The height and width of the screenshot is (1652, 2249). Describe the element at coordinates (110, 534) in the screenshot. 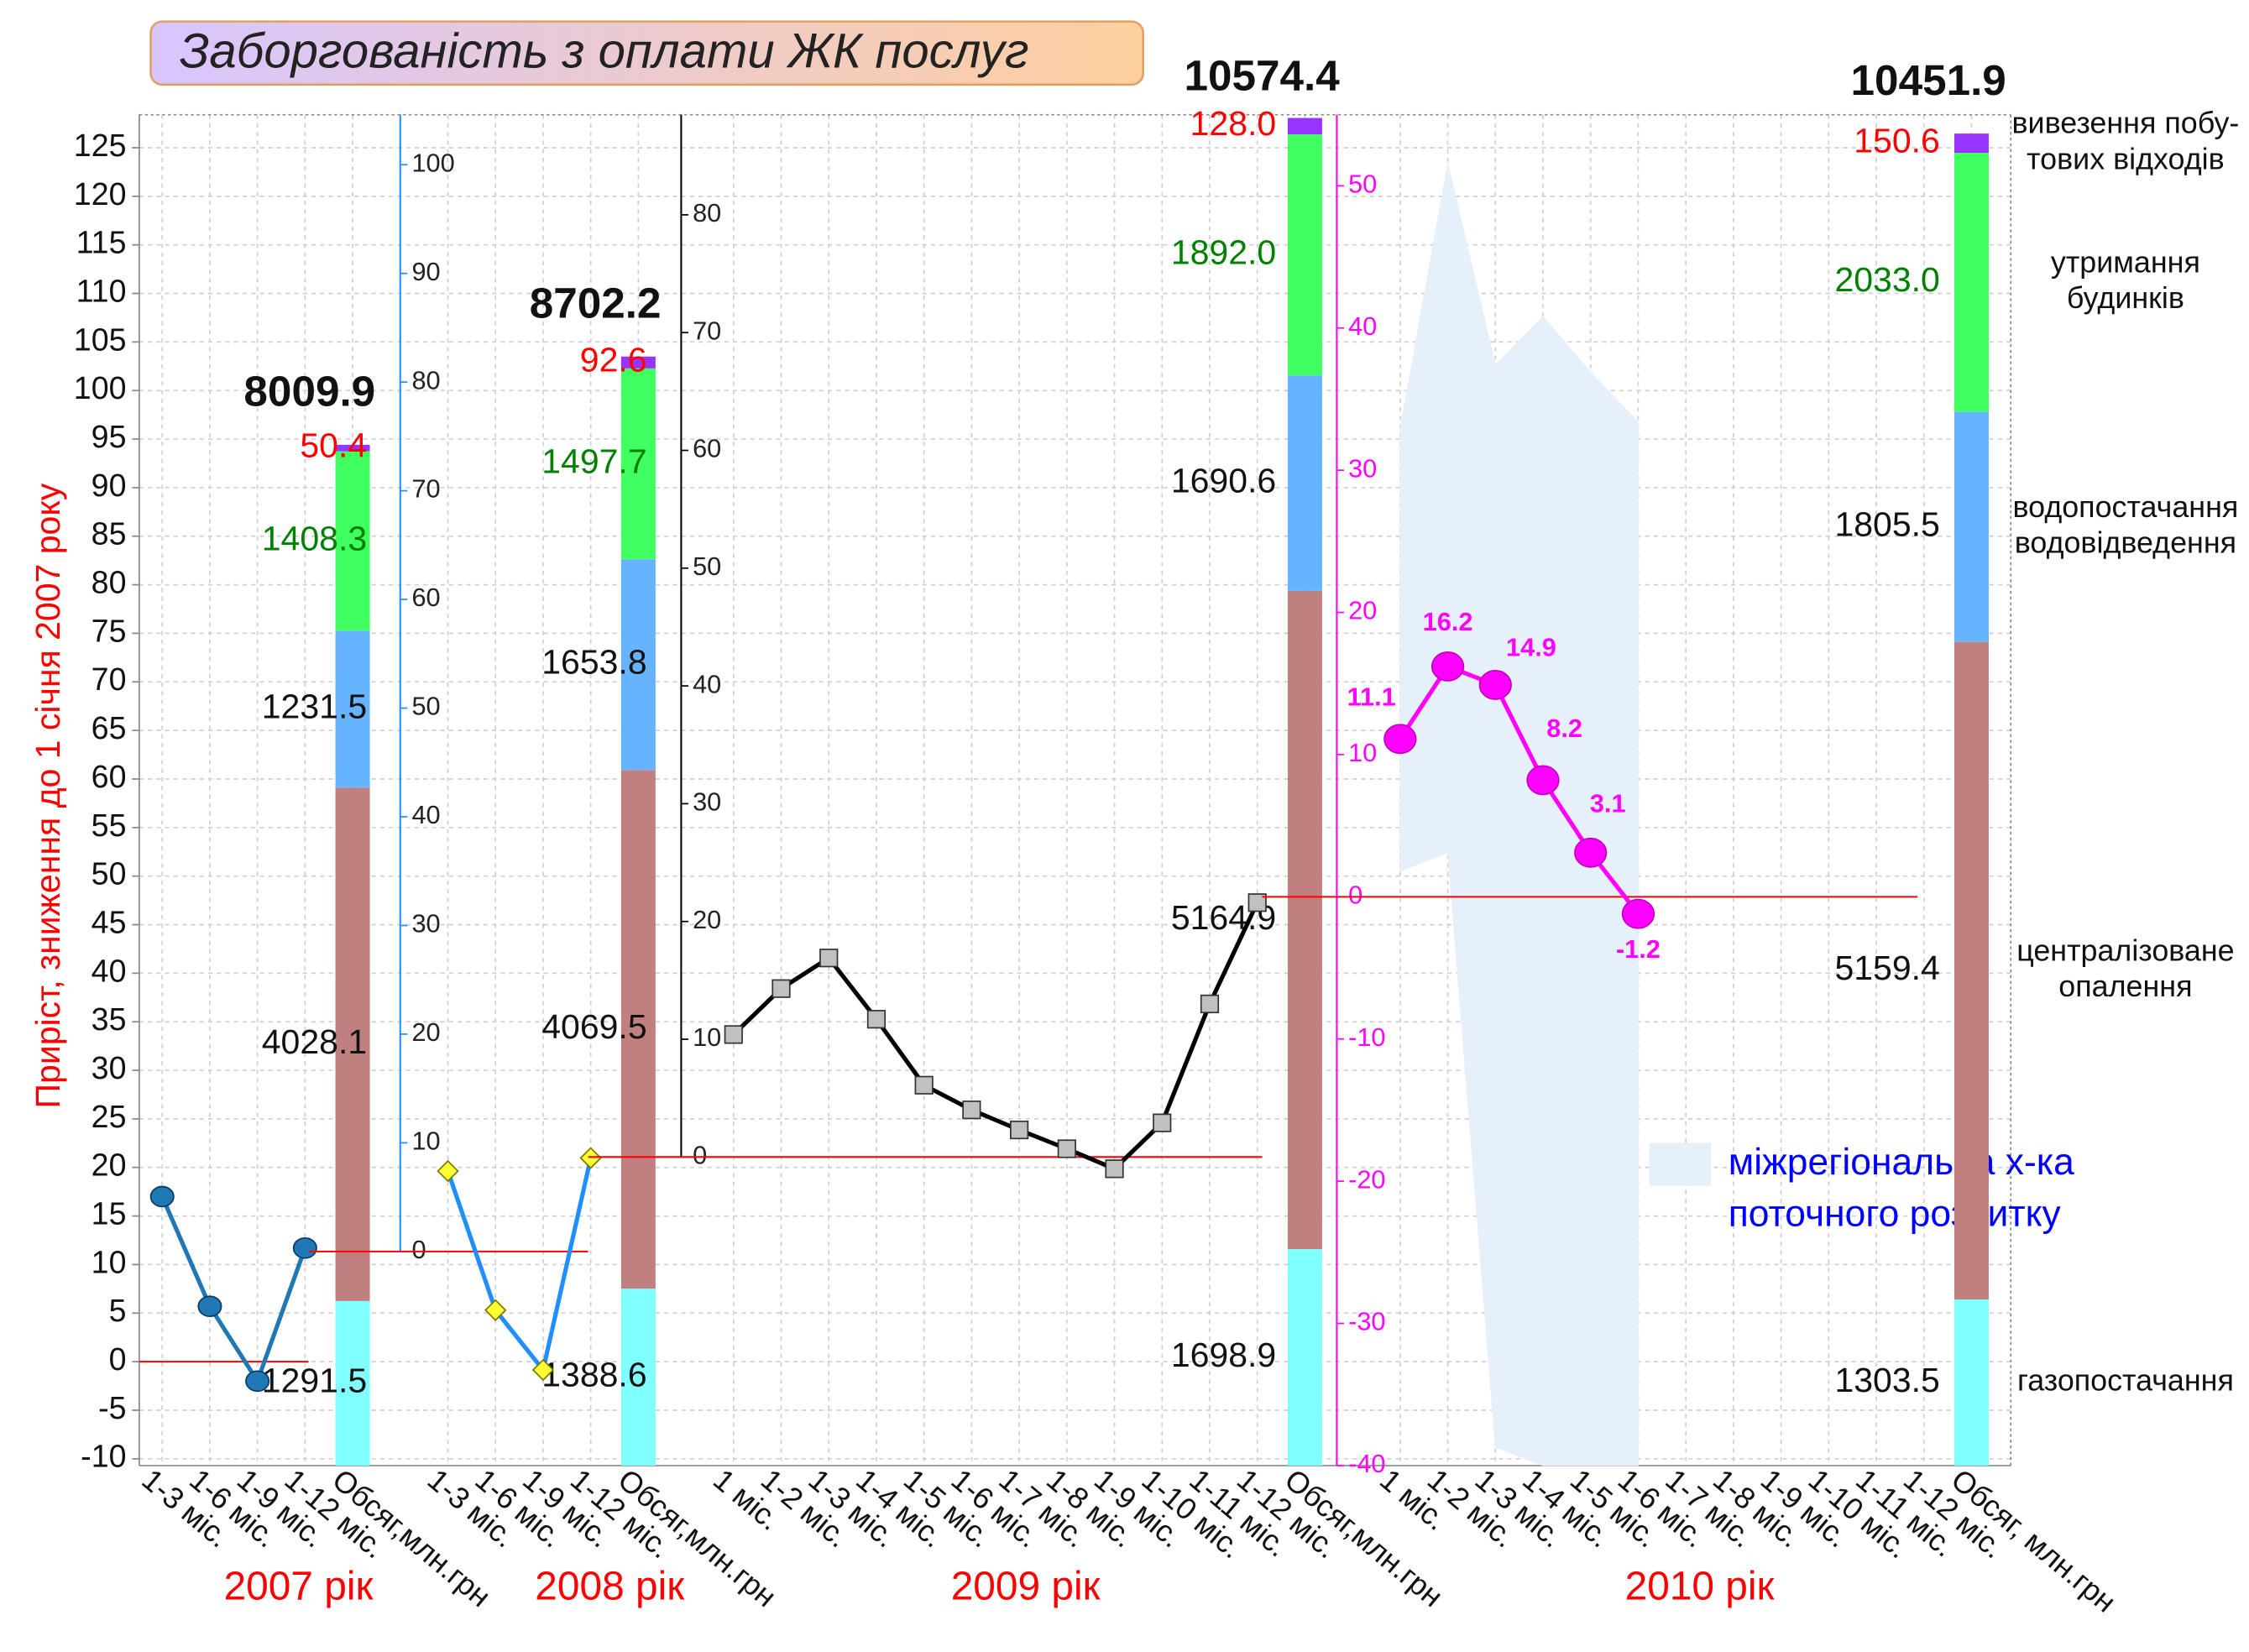

I see `y-tick-label: 85` at that location.